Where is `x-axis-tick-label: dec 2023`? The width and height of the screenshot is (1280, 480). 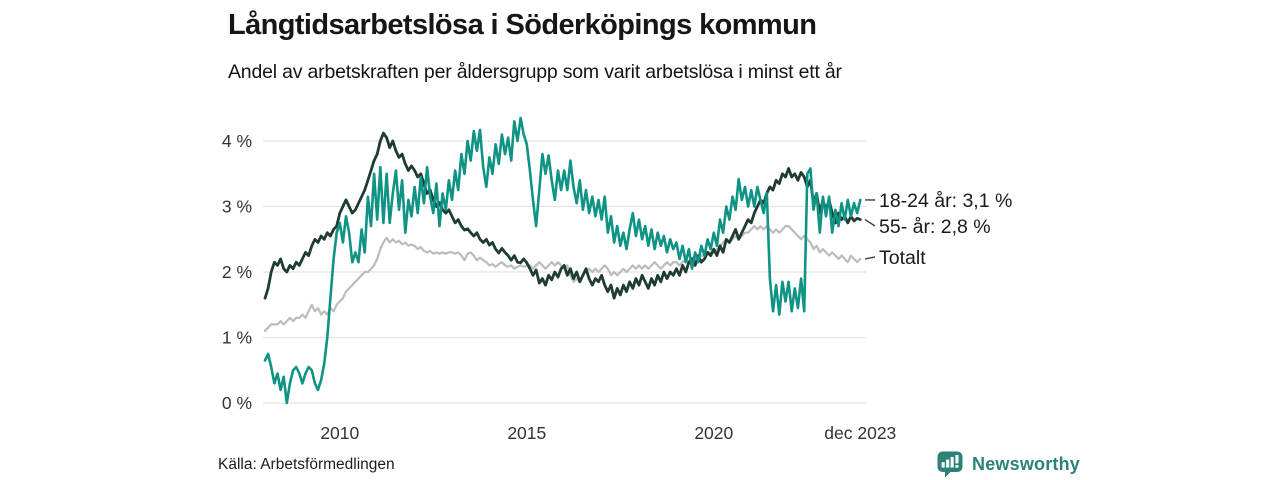 x-axis-tick-label: dec 2023 is located at coordinates (860, 433).